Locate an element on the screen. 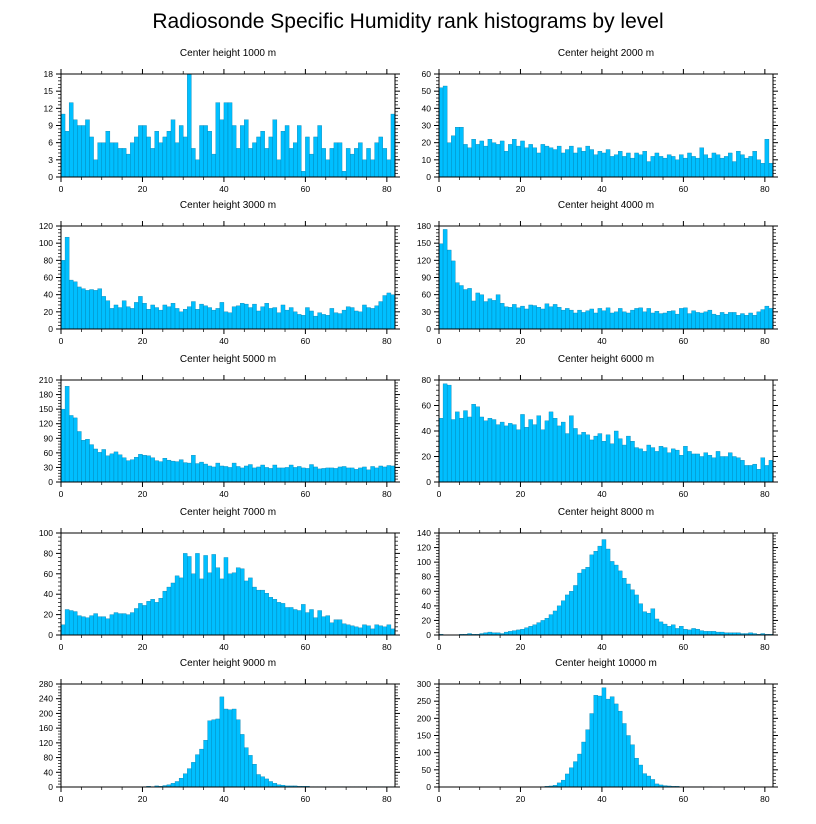 This screenshot has height=824, width=816. x-tick-label: 40 is located at coordinates (602, 189).